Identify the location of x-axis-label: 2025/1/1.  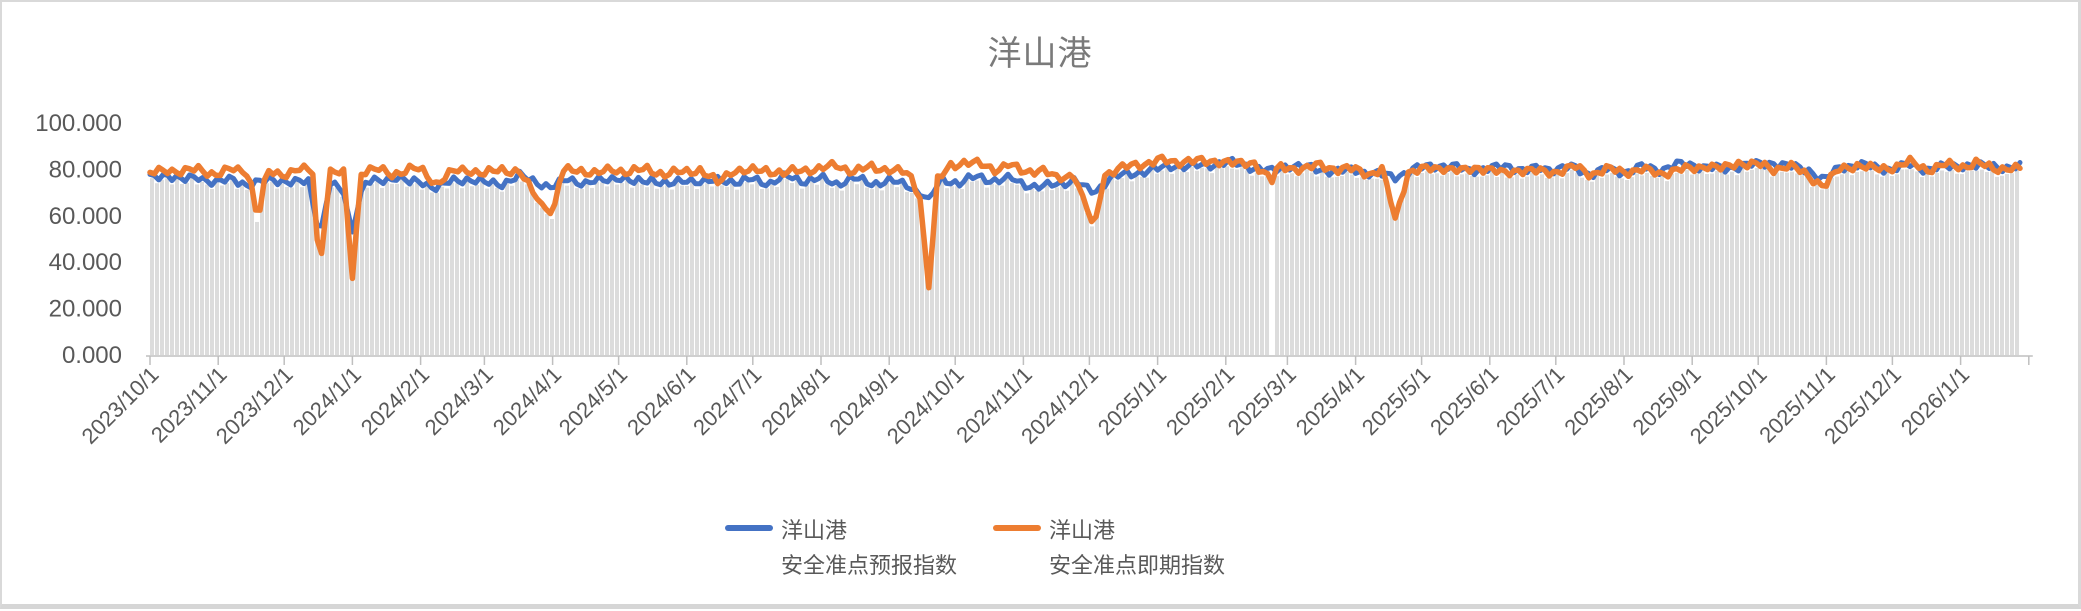
(1132, 401).